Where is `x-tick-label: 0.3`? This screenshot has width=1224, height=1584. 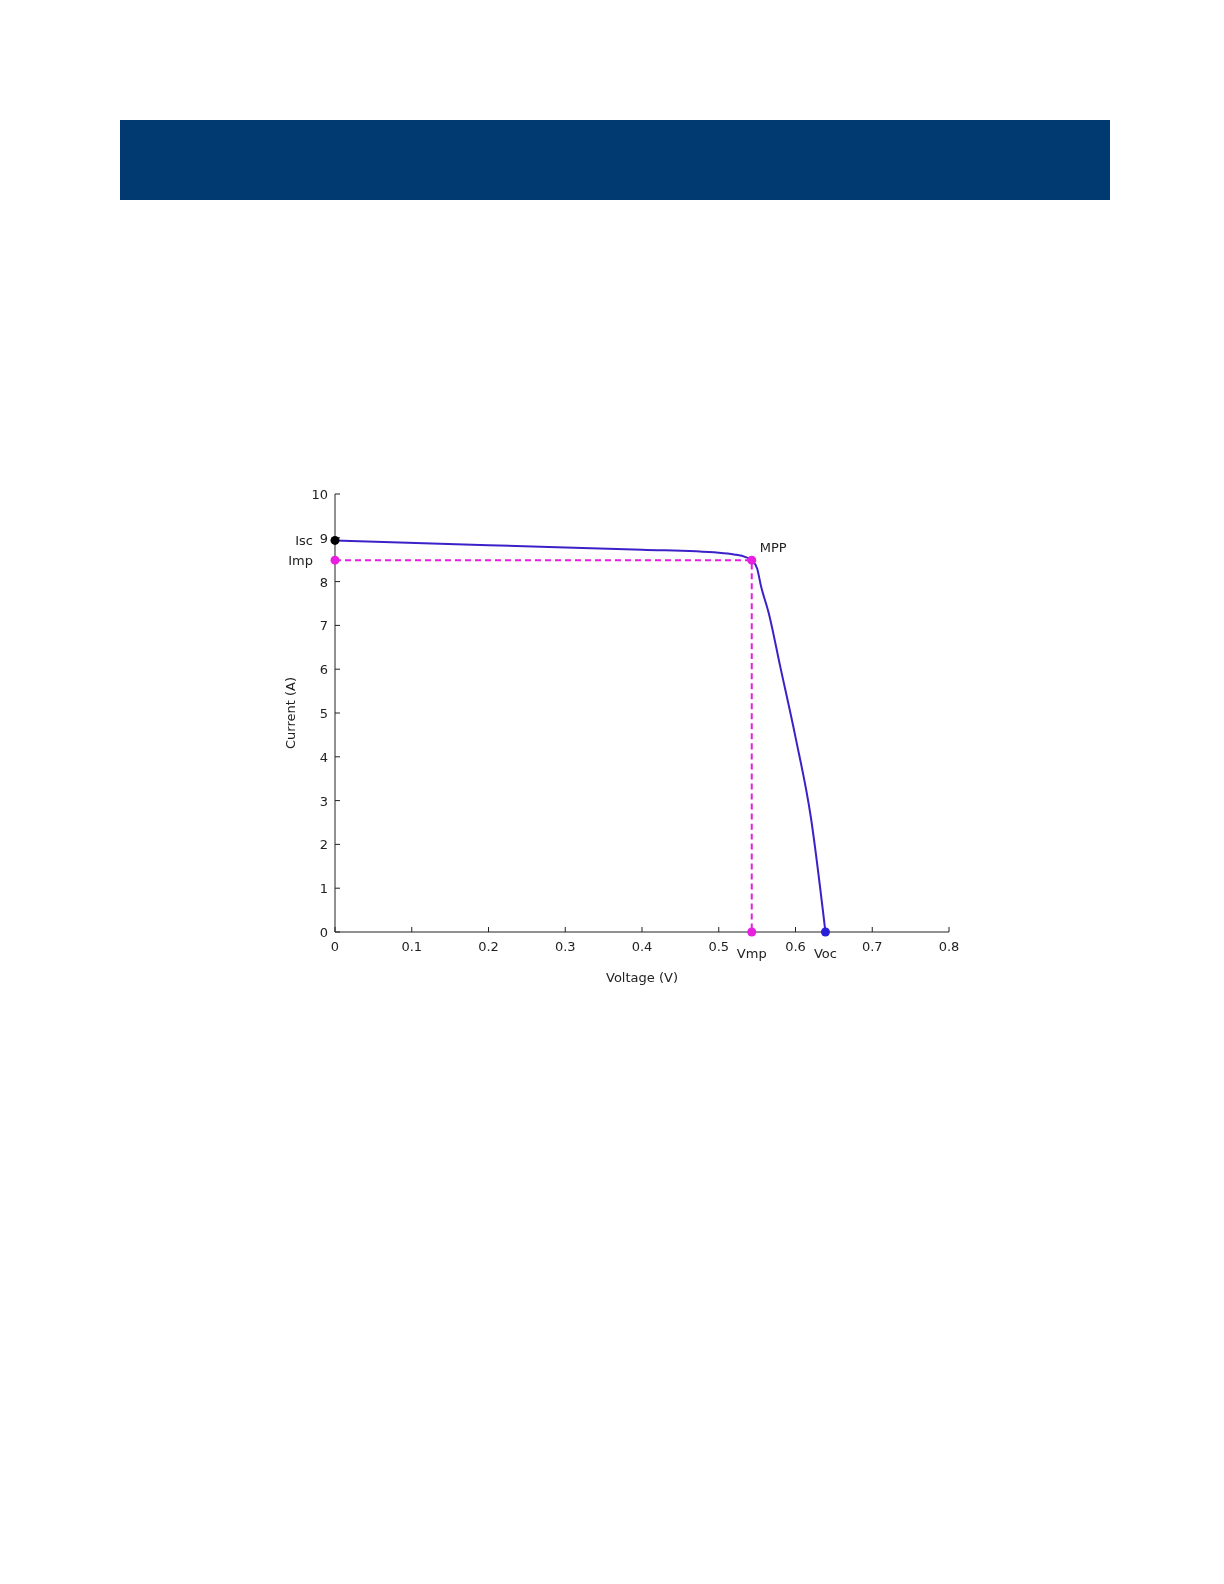
x-tick-label: 0.3 is located at coordinates (565, 946).